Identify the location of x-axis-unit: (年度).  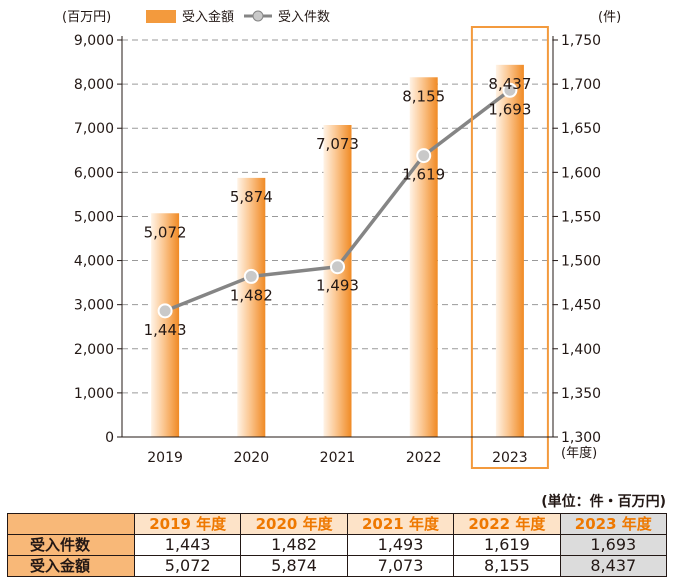
(579, 453).